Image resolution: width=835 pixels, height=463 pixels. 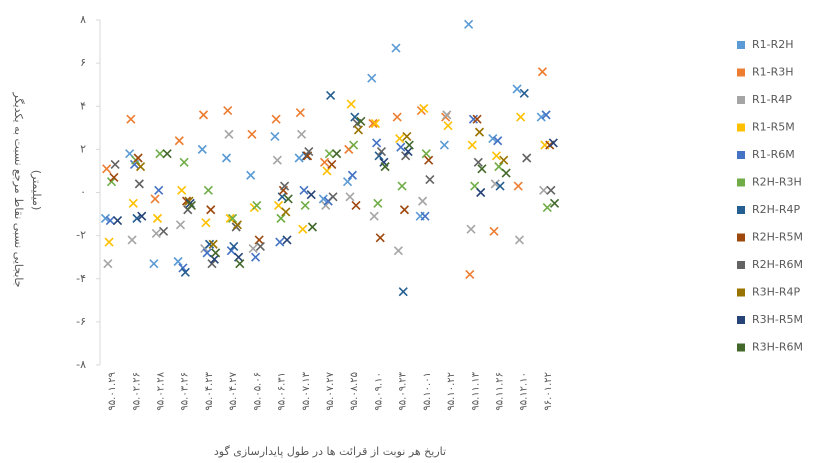 What do you see at coordinates (257, 391) in the screenshot?
I see `x-tick-label: ۹۵.۰۵.۰۶` at bounding box center [257, 391].